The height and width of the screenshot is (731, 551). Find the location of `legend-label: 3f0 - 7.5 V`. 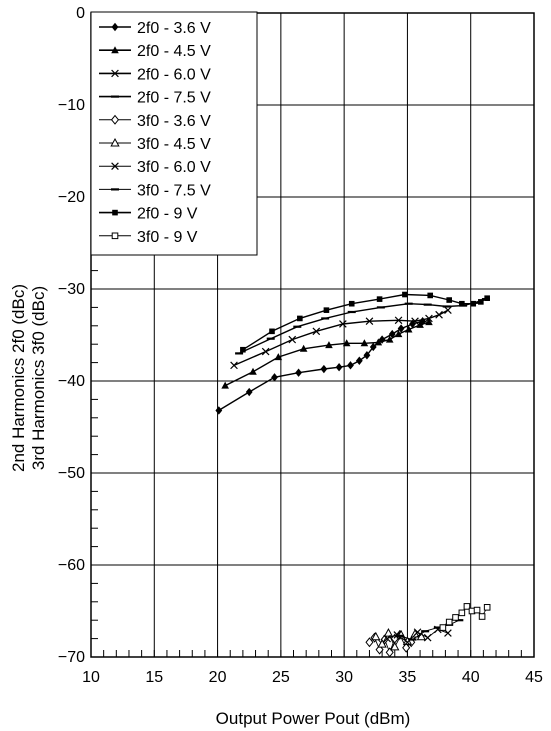

legend-label: 3f0 - 7.5 V is located at coordinates (174, 190).